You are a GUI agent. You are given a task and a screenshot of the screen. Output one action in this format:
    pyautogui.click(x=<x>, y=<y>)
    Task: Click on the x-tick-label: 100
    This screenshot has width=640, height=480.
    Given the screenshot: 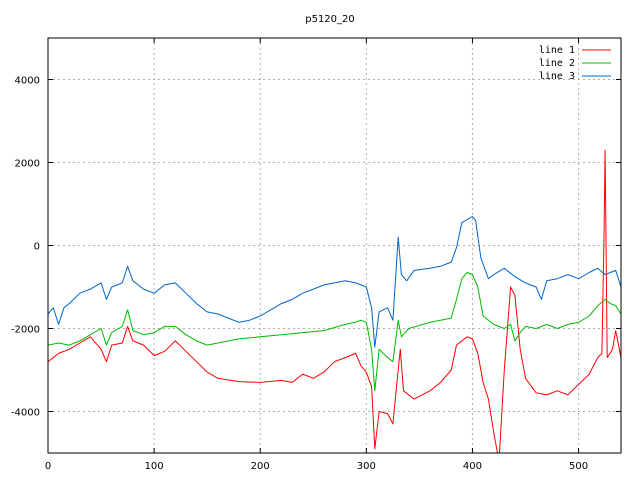 What is the action you would take?
    pyautogui.click(x=154, y=466)
    